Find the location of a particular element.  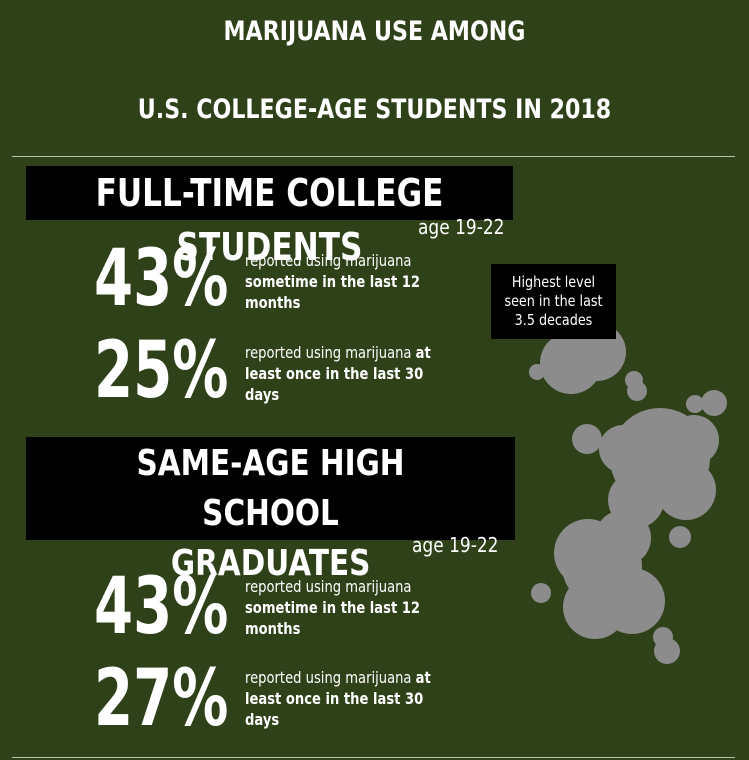

section2-stat1-text: reported using marijuana is located at coordinates (328, 586).